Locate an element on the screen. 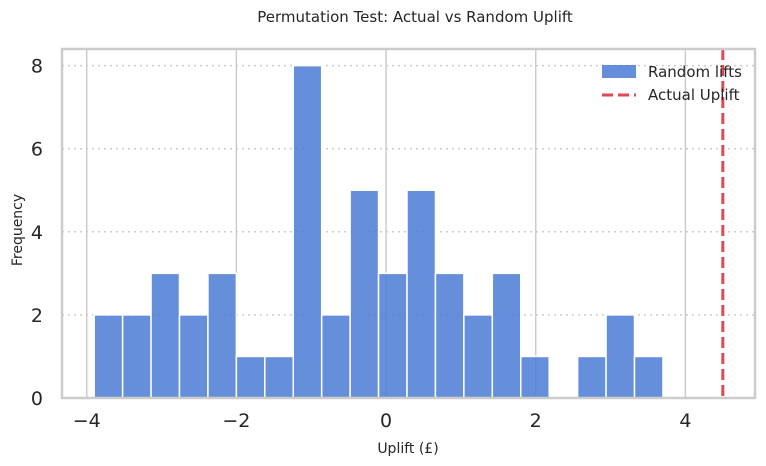  x-tick-label: 4 is located at coordinates (685, 421).